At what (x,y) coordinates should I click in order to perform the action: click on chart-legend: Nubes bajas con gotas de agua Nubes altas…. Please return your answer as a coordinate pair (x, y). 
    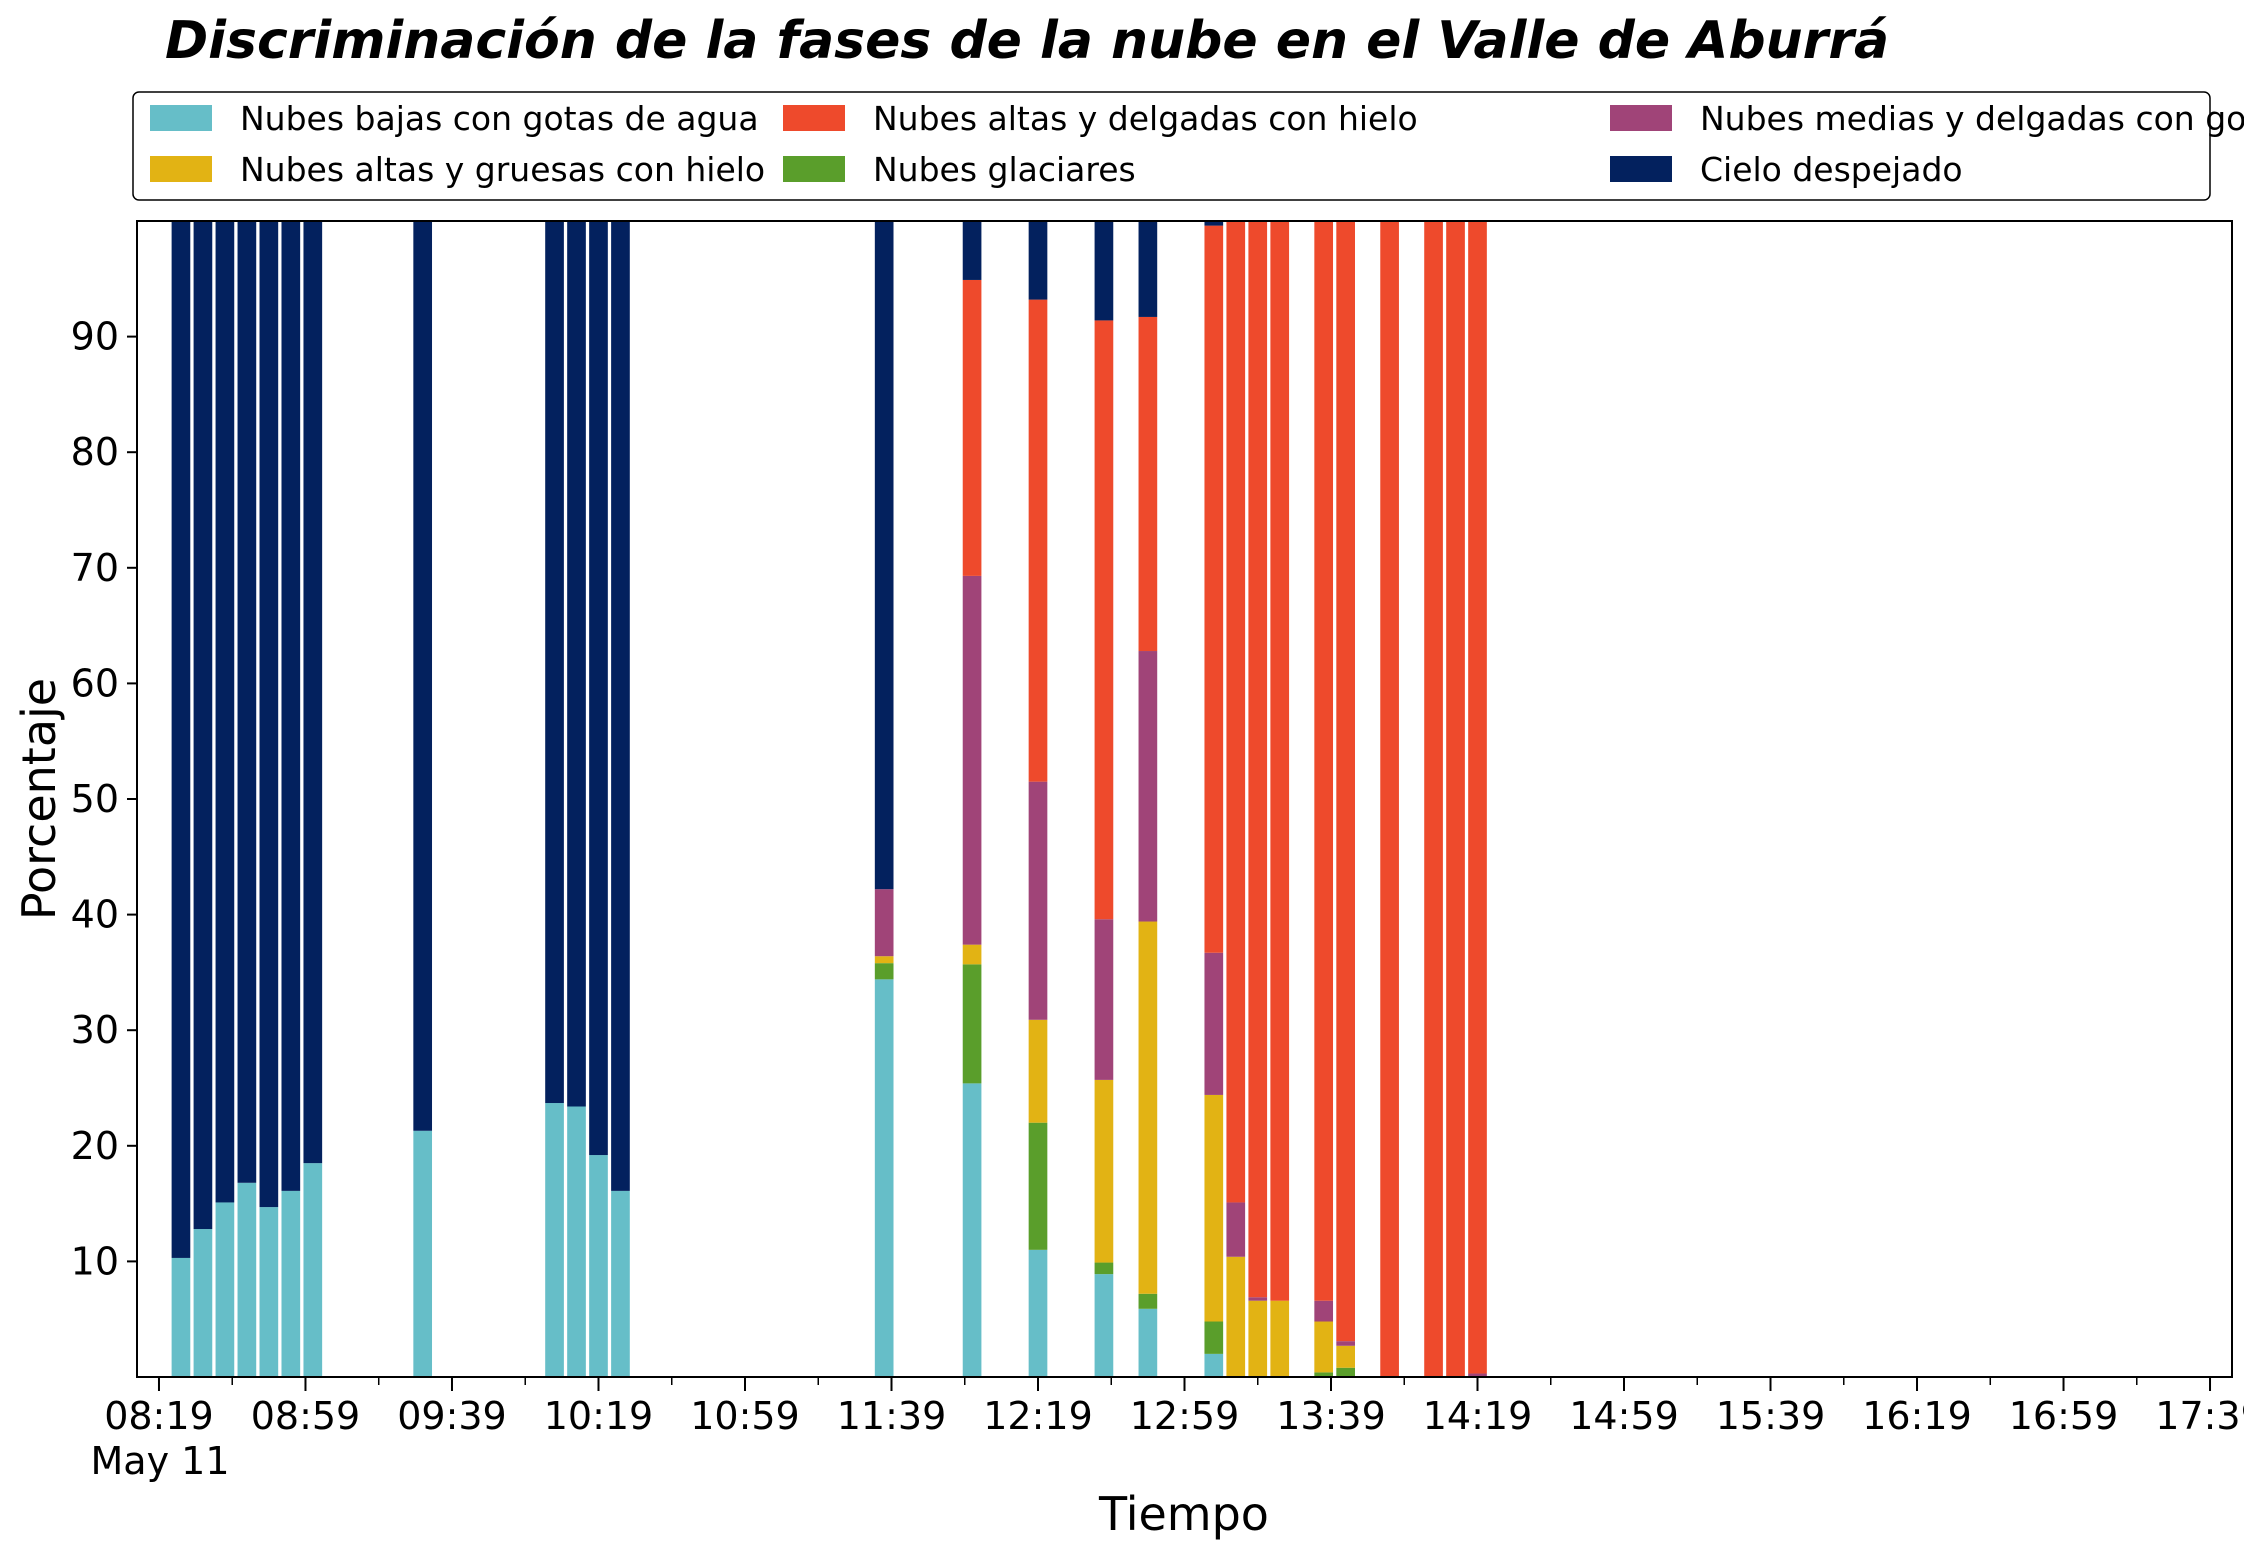
    Looking at the image, I should click on (1188, 146).